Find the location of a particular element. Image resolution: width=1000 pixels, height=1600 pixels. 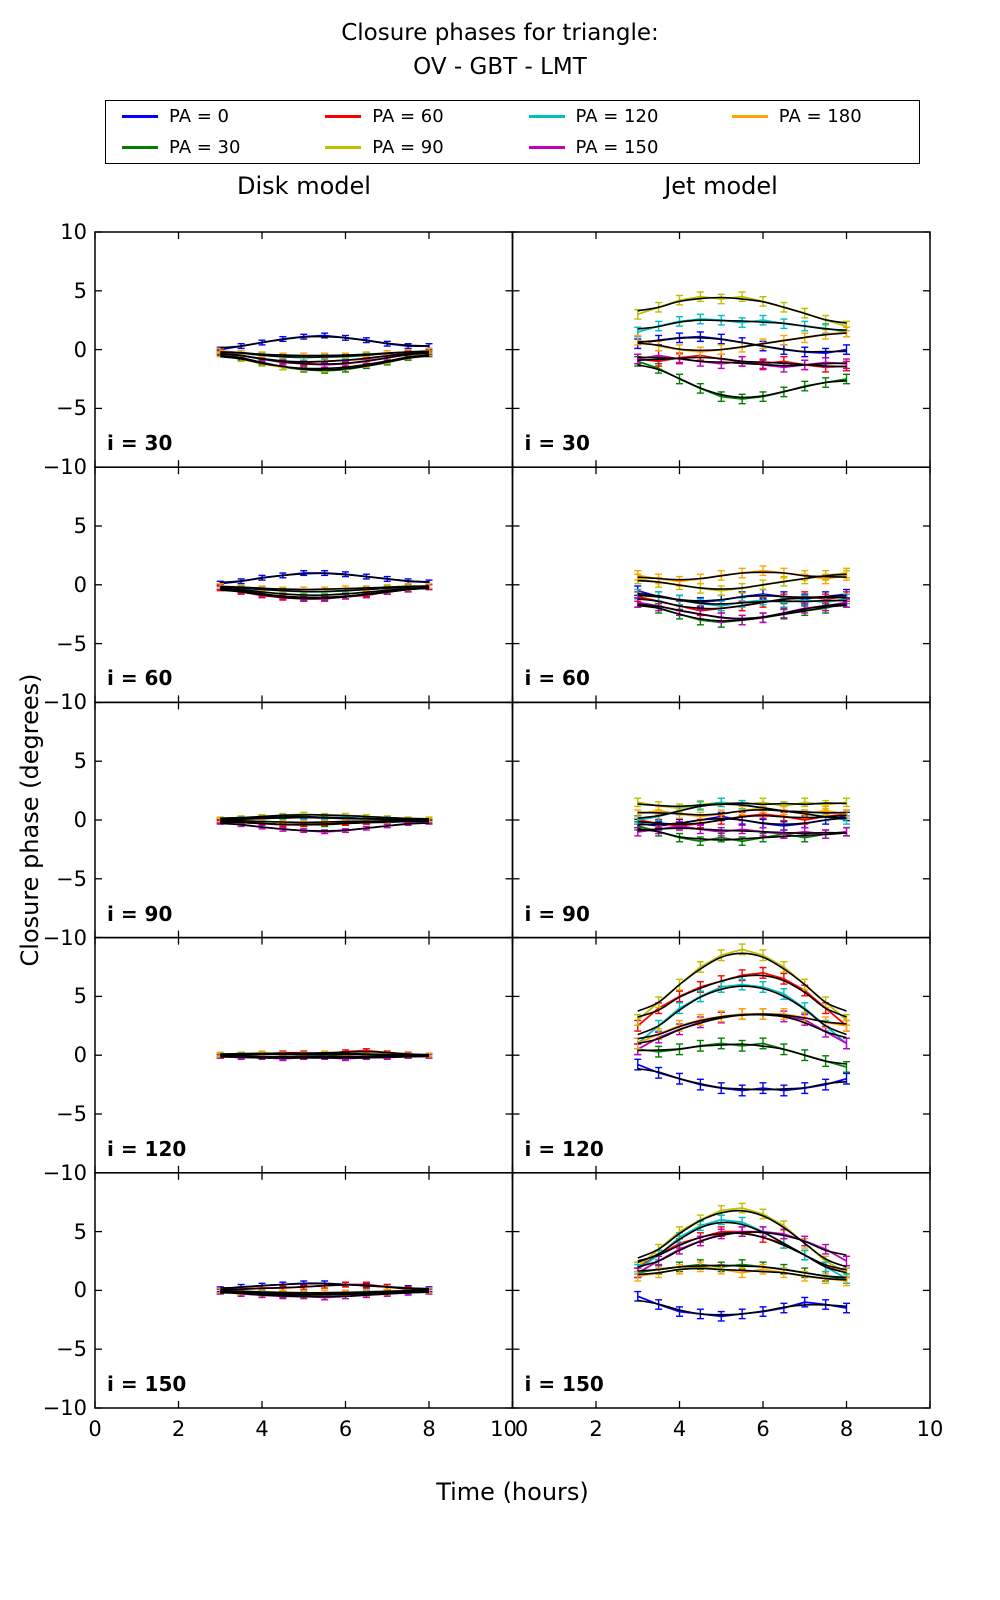

panel-annotation: i = 120 is located at coordinates (147, 1148).